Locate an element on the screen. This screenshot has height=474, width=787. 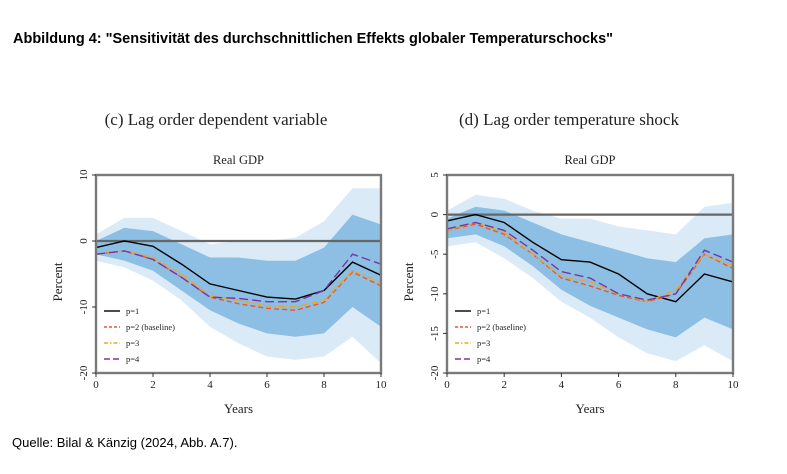
panel-title: (c) Lag order dependent variable is located at coordinates (216, 119).